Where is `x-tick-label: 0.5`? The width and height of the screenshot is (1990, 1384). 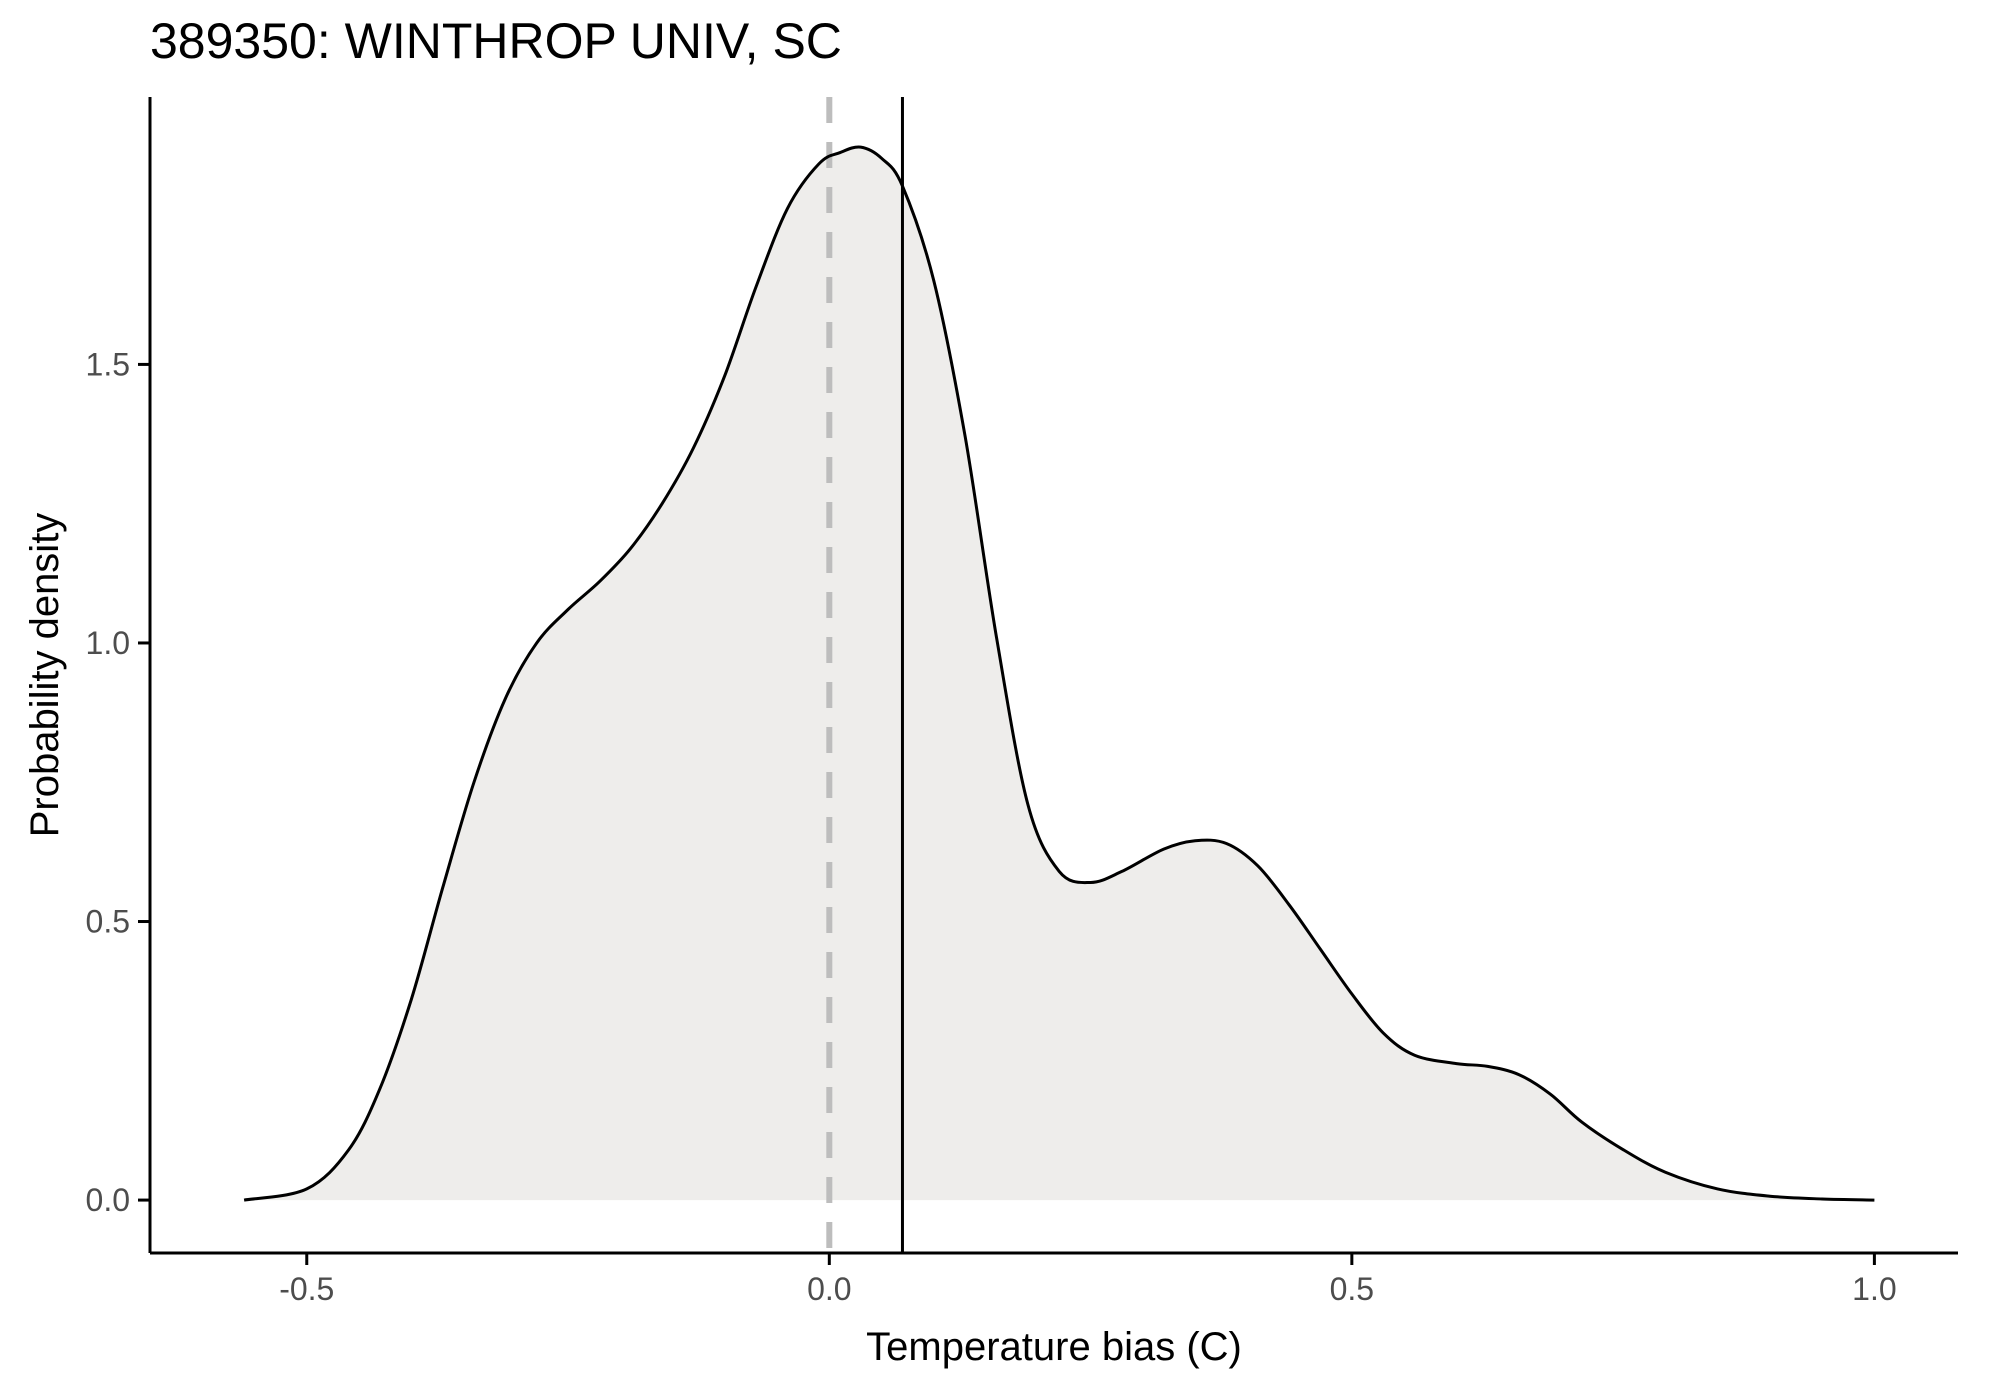
x-tick-label: 0.5 is located at coordinates (1352, 1289).